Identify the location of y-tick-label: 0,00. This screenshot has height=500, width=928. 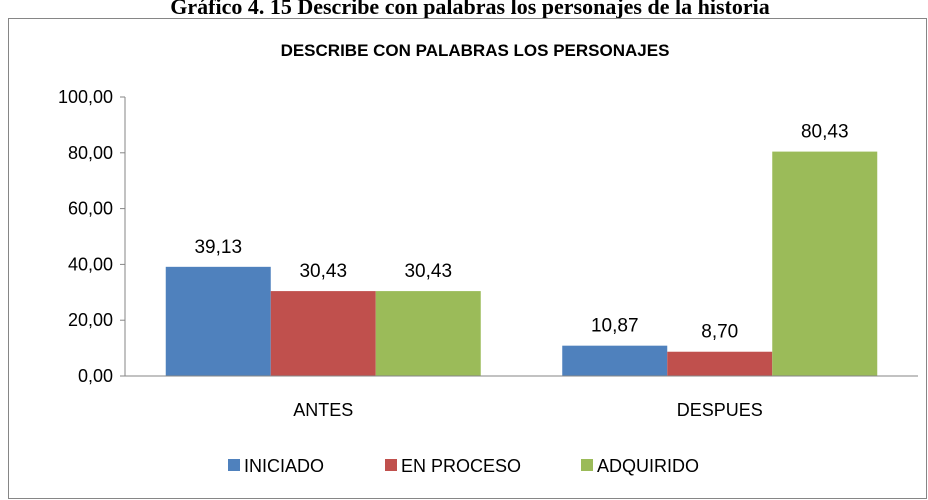
(95, 376).